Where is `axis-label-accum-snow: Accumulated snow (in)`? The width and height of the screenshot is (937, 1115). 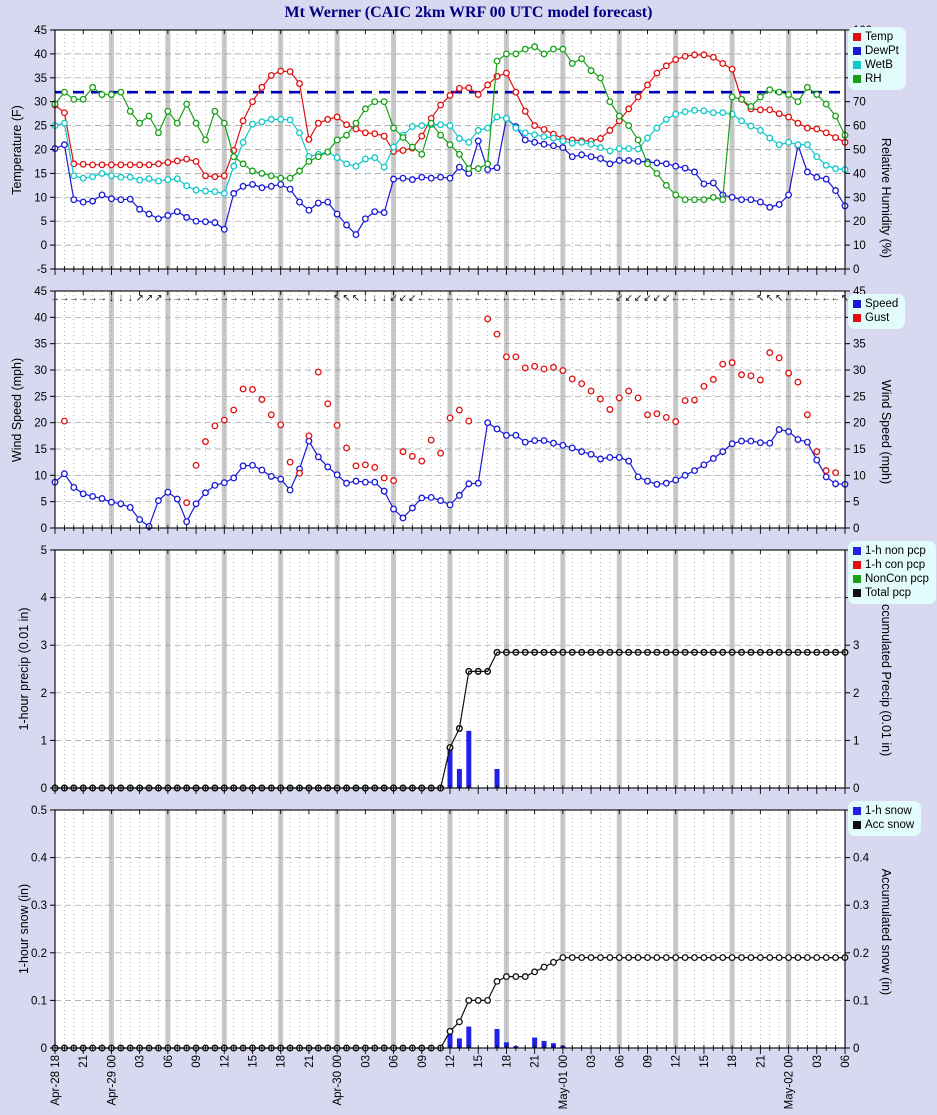 axis-label-accum-snow: Accumulated snow (in) is located at coordinates (886, 932).